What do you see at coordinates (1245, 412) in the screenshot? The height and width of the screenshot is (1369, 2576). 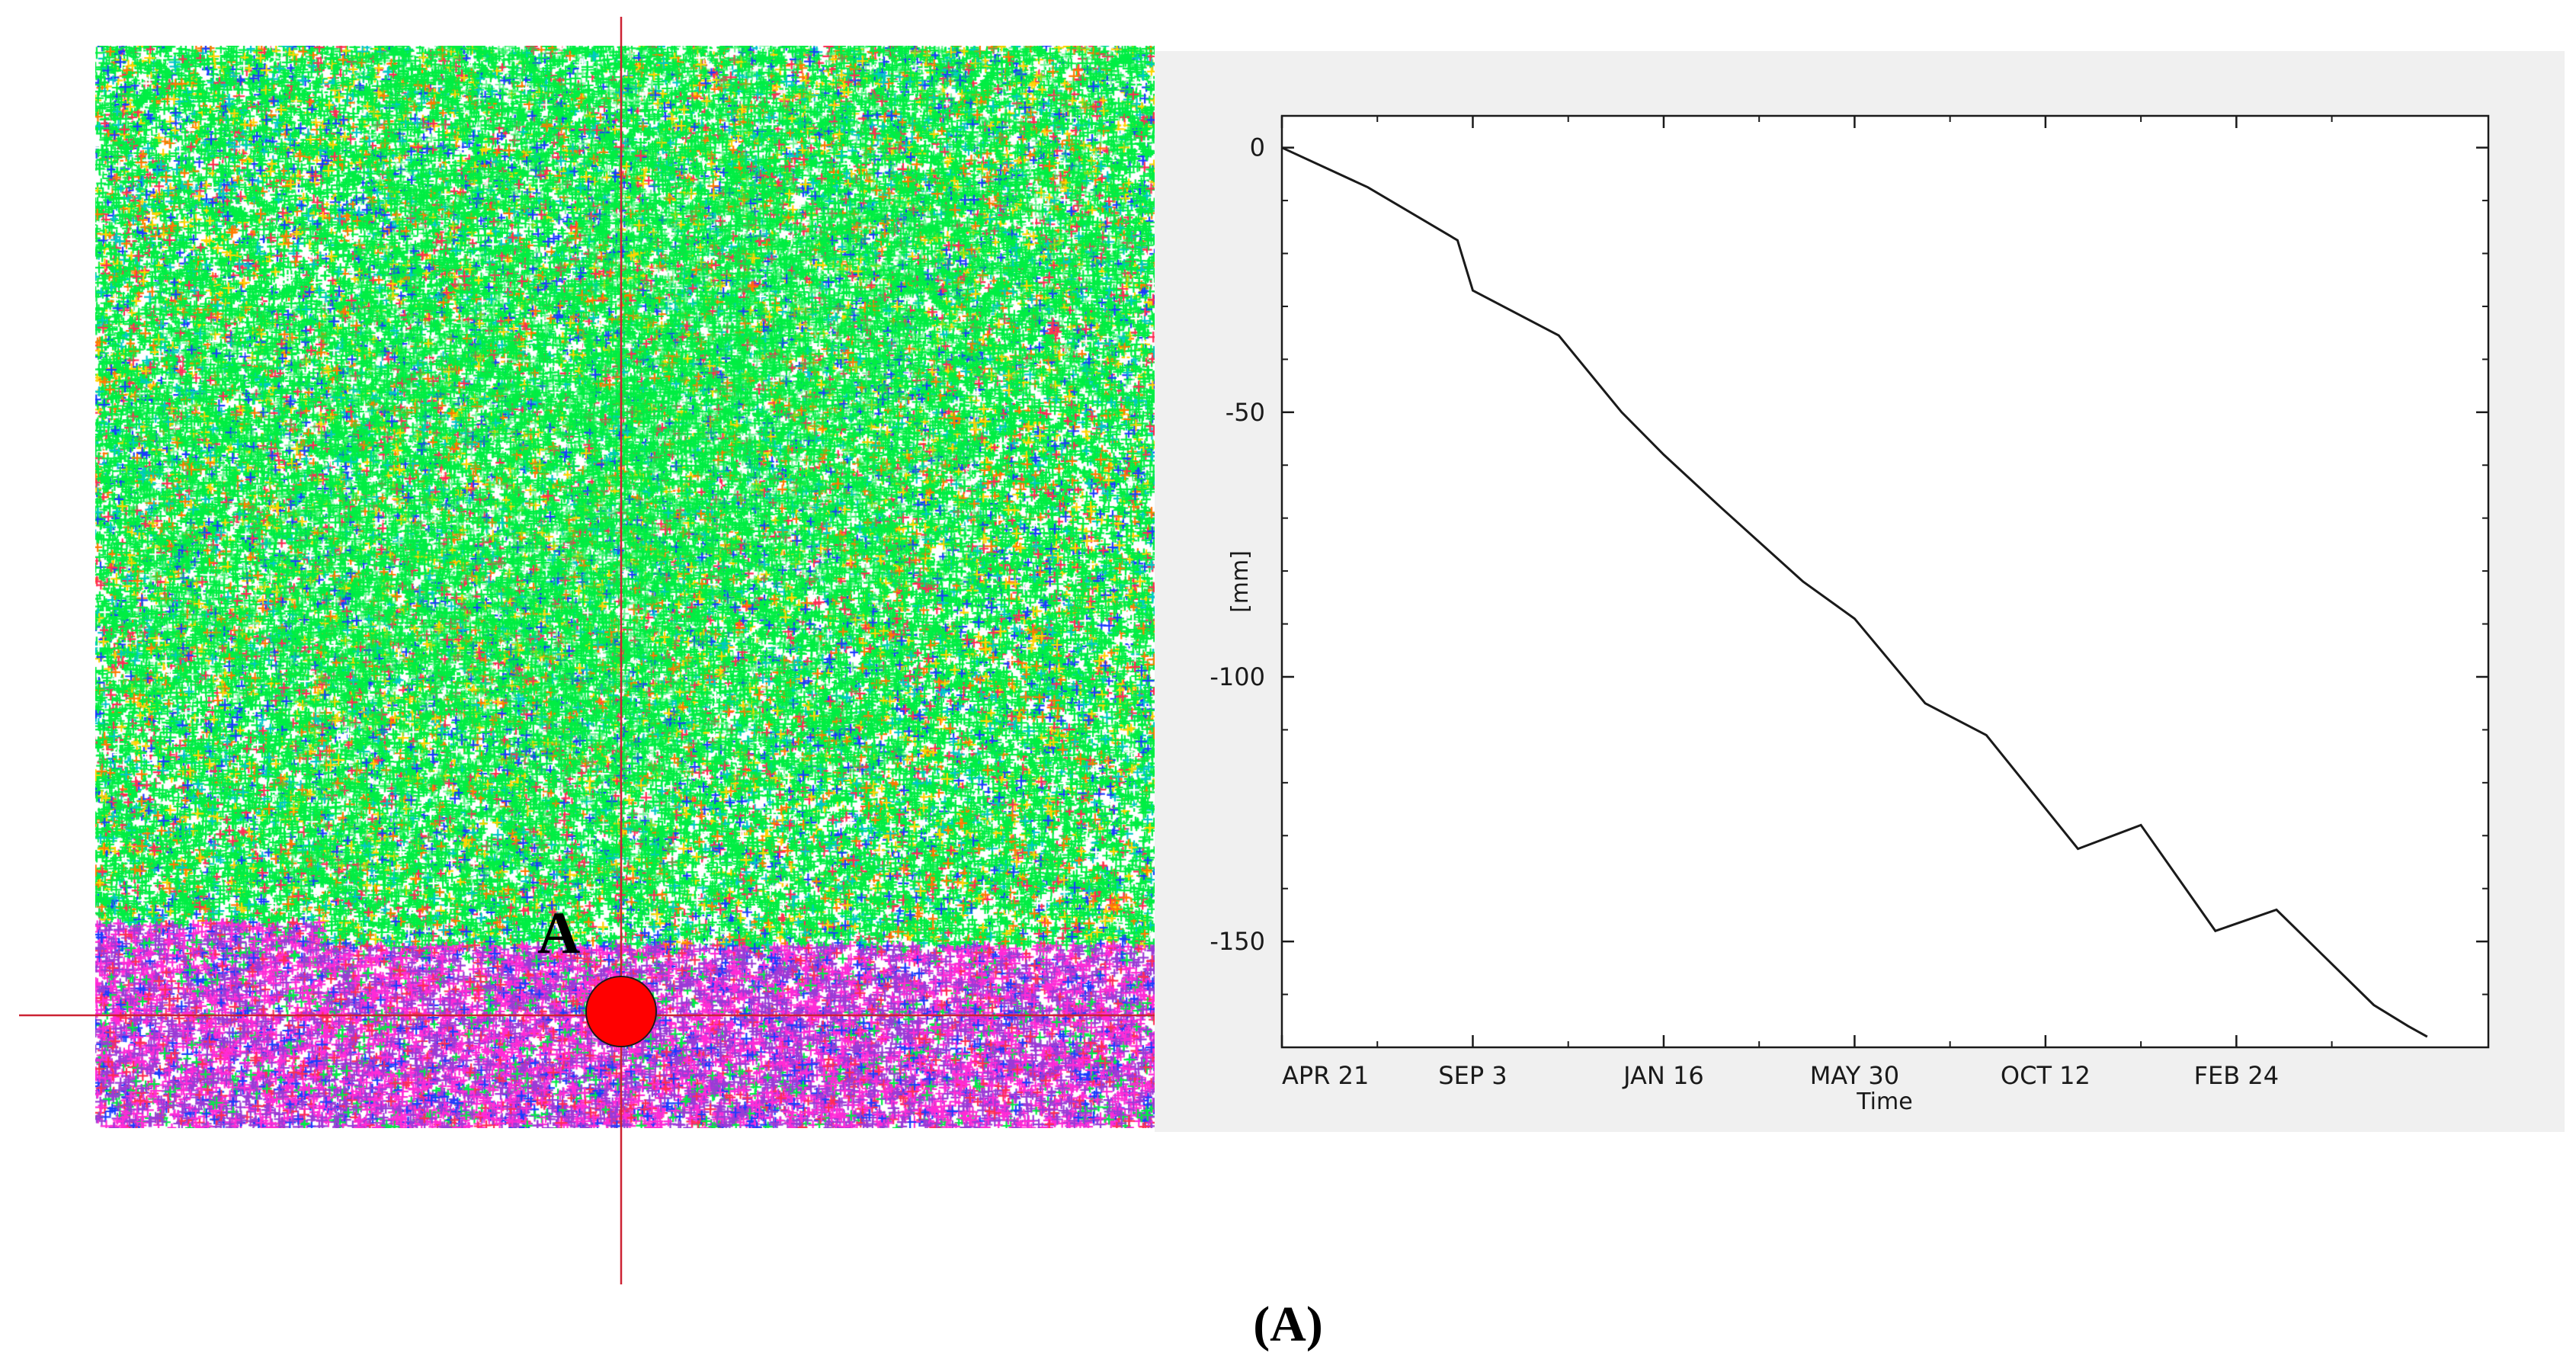 I see `y-tick-label: -50` at bounding box center [1245, 412].